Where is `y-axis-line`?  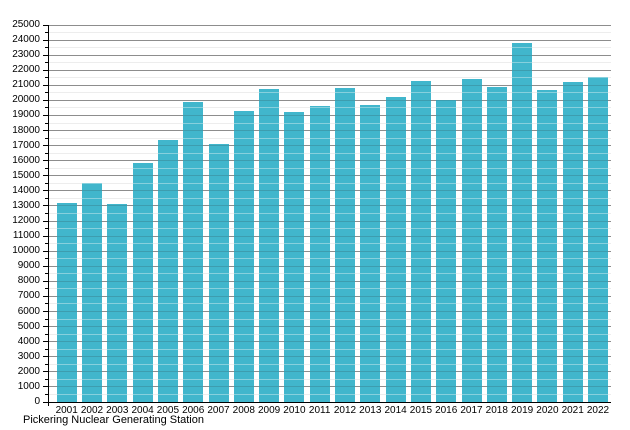 y-axis-line is located at coordinates (48, 213).